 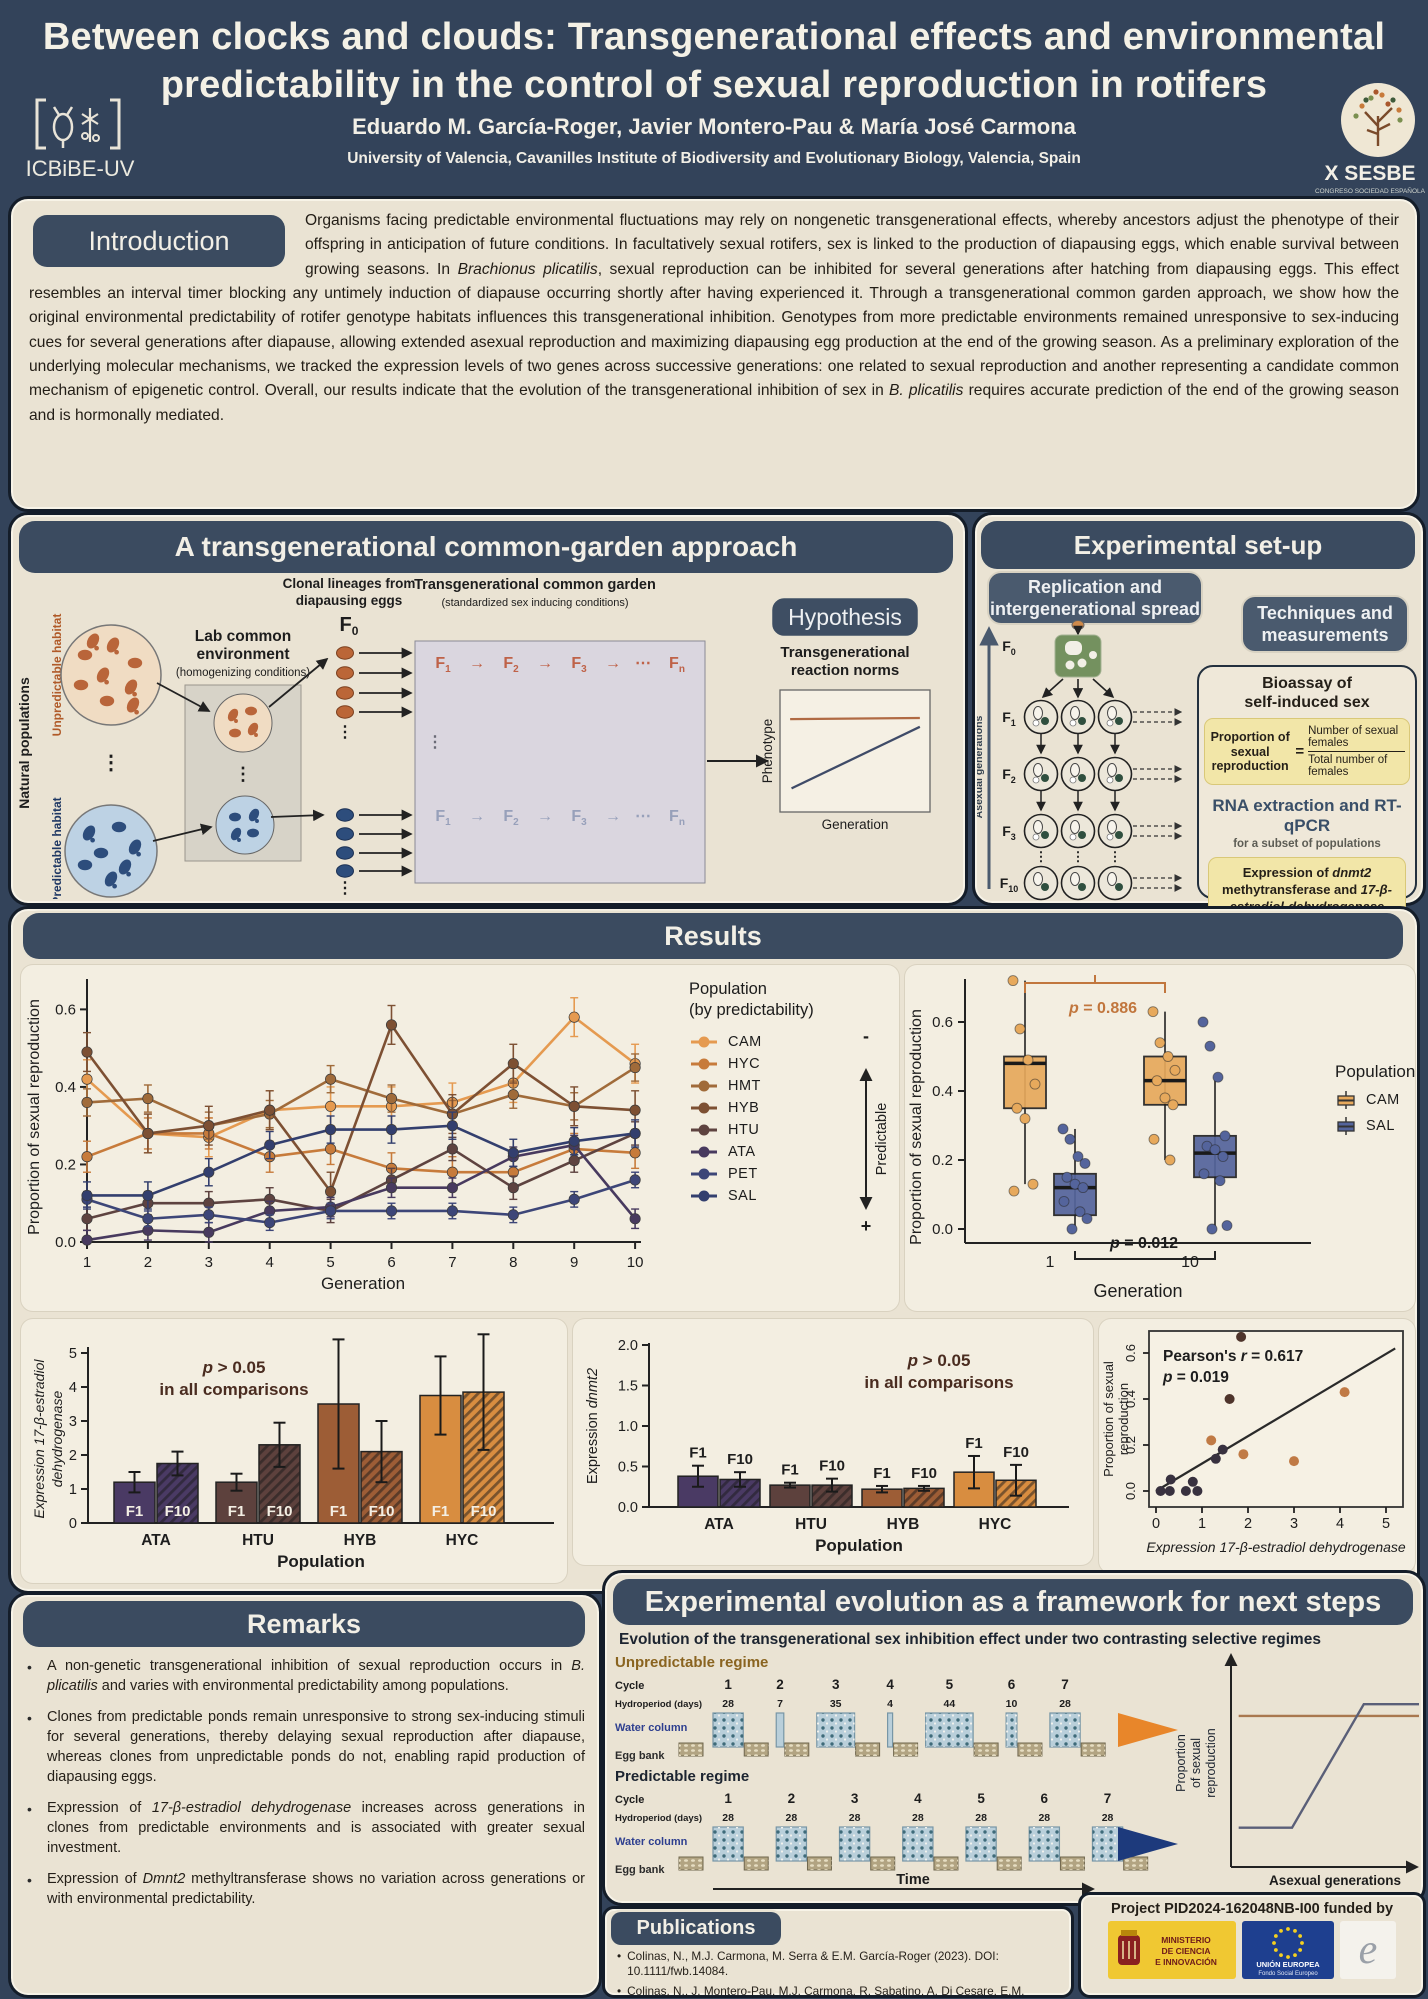 What do you see at coordinates (1374, 1100) in the screenshot?
I see `box-legend-item-CAM: CAM` at bounding box center [1374, 1100].